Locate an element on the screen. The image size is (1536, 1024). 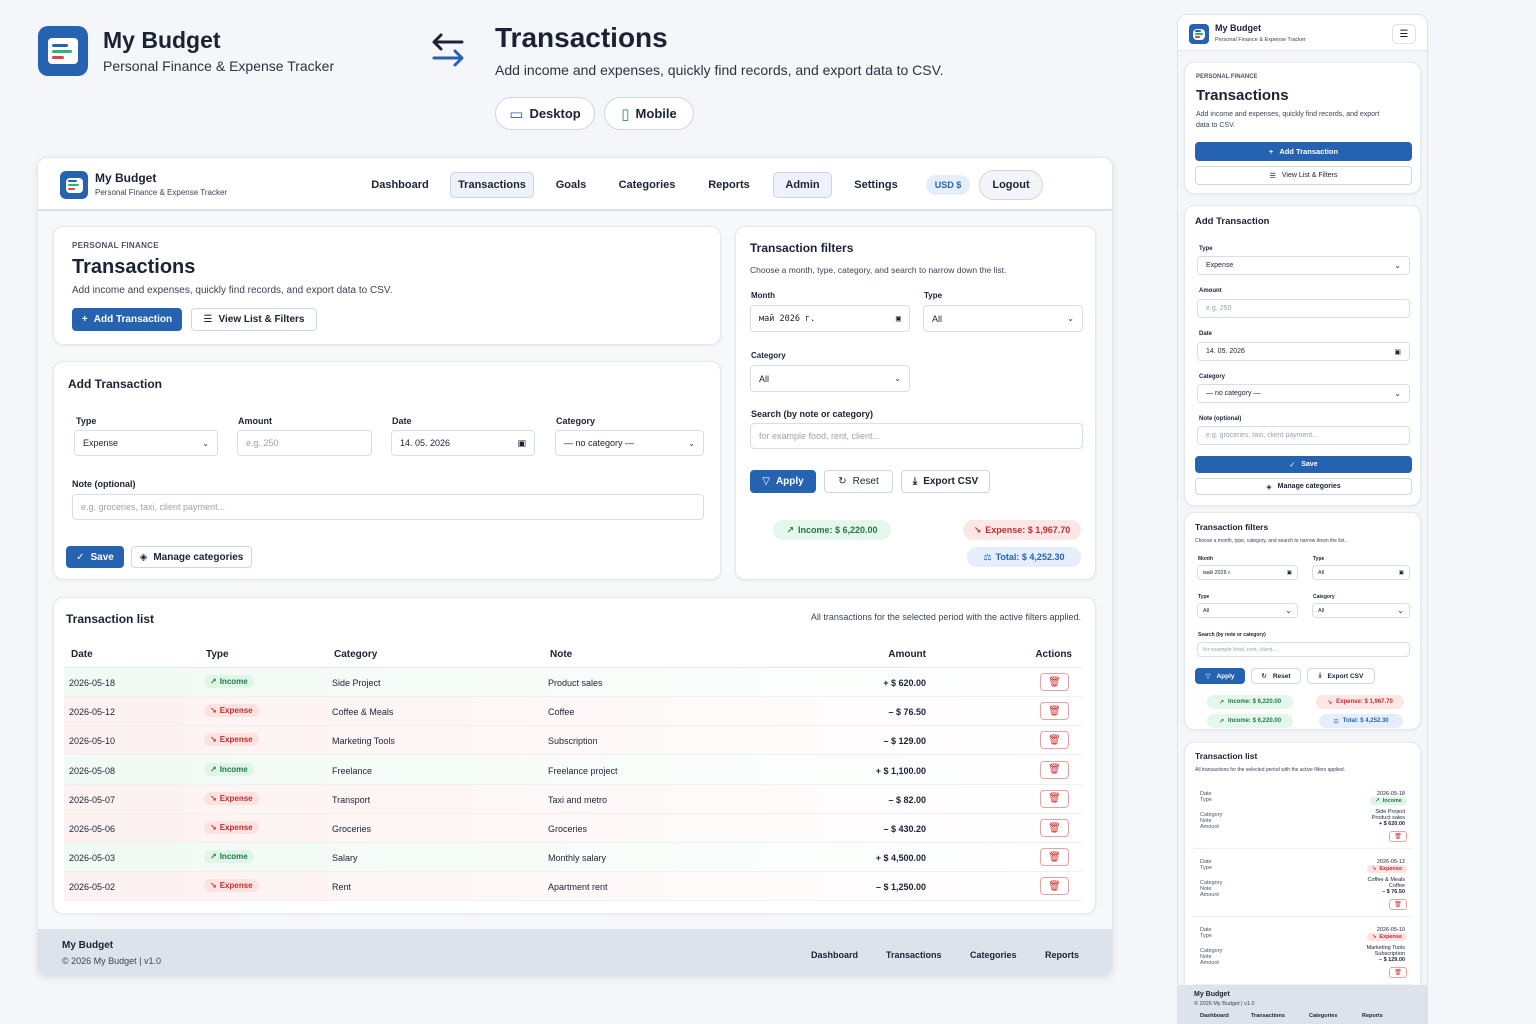
mobile-view-button: ☰ View List & Filters is located at coordinates (1303, 175).